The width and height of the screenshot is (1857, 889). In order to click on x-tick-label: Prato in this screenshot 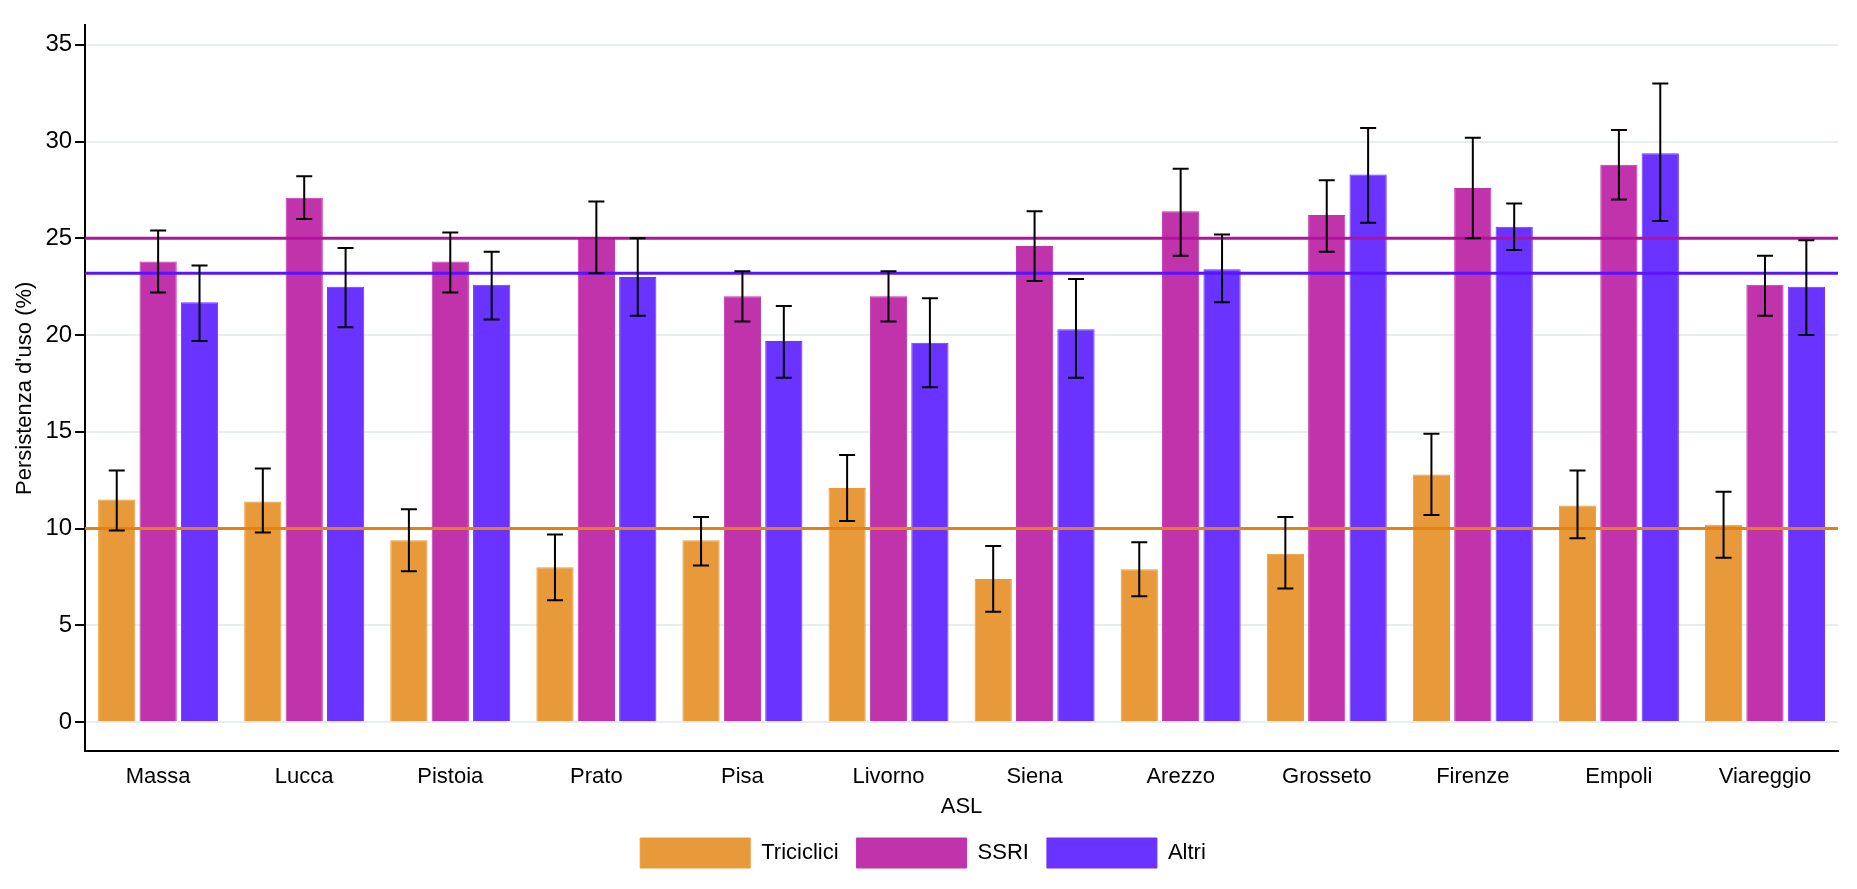, I will do `click(596, 776)`.